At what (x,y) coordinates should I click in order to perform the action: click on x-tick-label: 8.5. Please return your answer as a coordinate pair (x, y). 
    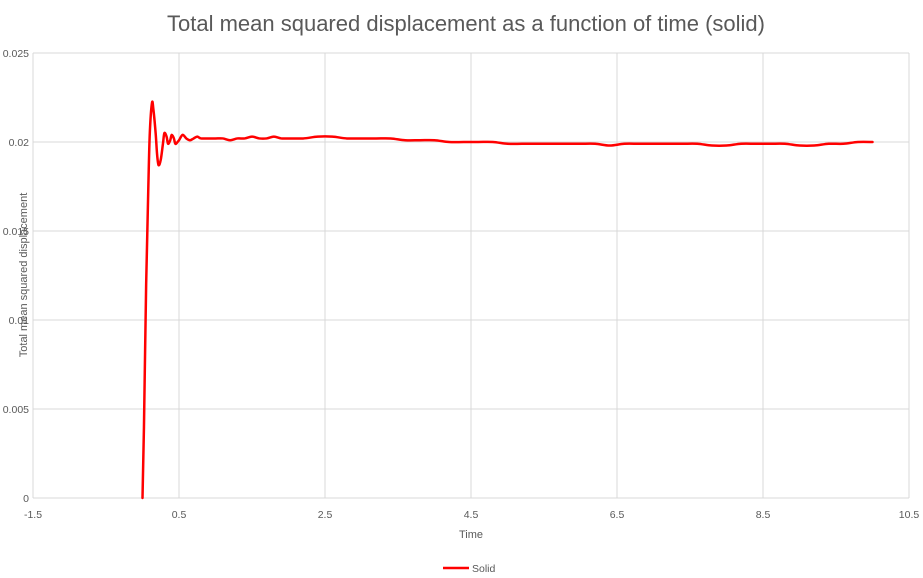
    Looking at the image, I should click on (763, 515).